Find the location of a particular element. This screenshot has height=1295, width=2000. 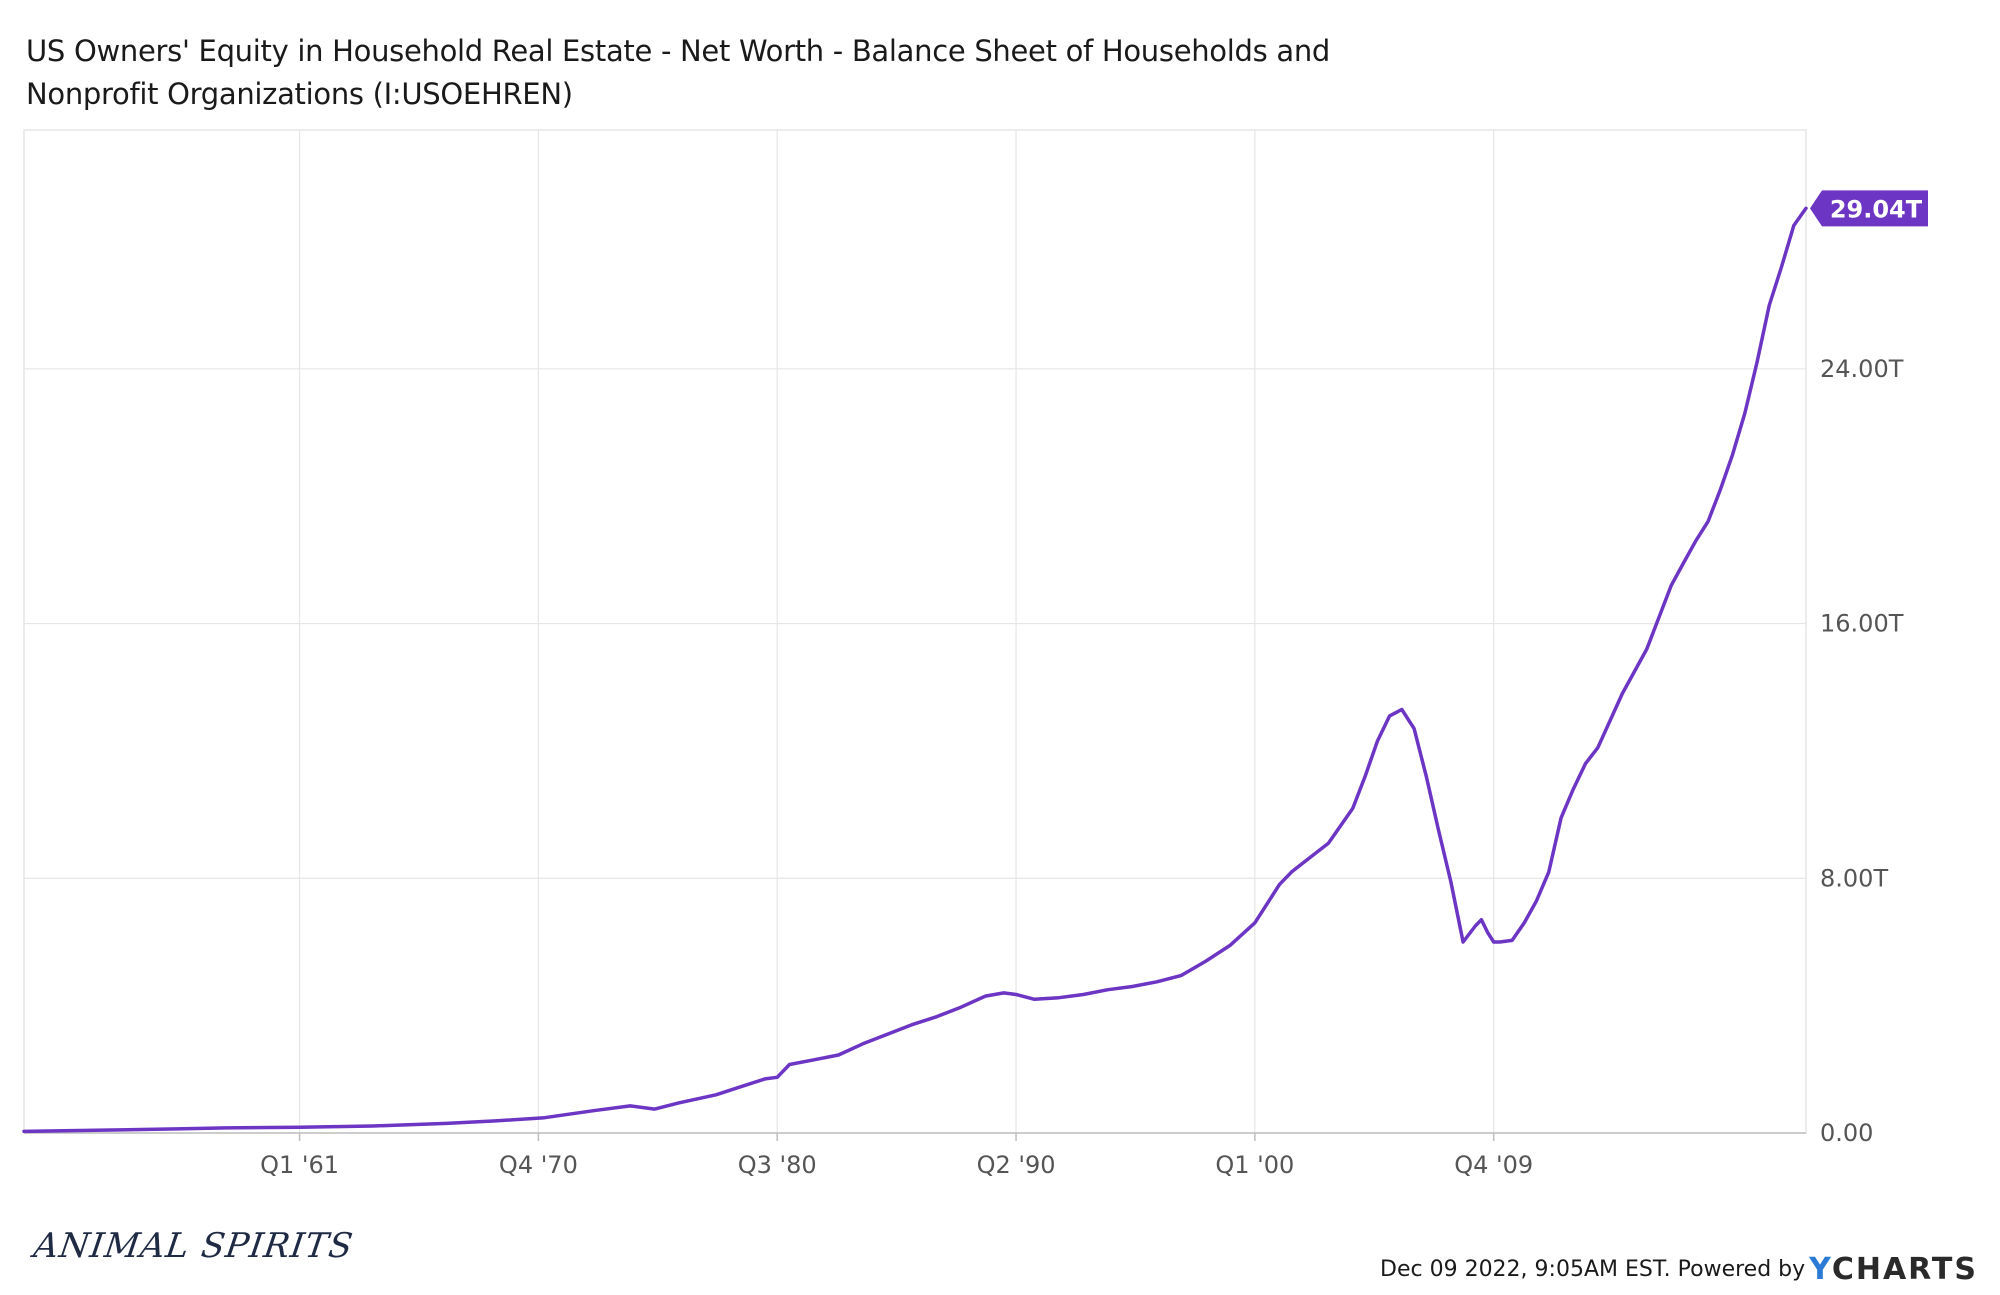

ycharts-logo: YCHARTS is located at coordinates (1893, 1269).